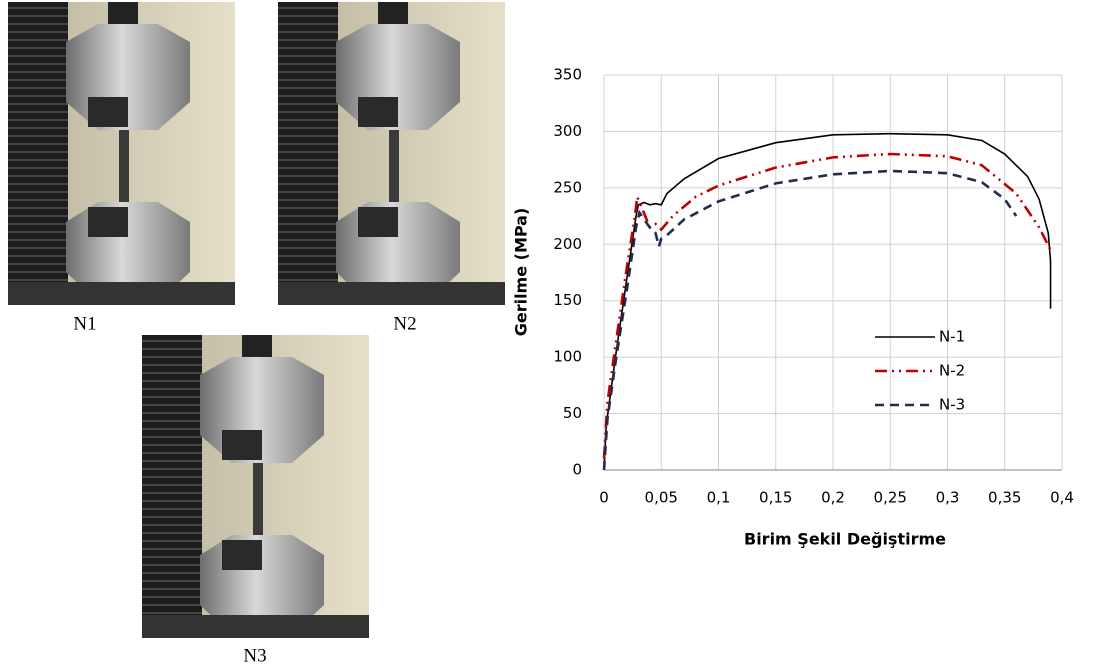 This screenshot has height=669, width=1101. Describe the element at coordinates (567, 357) in the screenshot. I see `y-tick-label: 100` at that location.